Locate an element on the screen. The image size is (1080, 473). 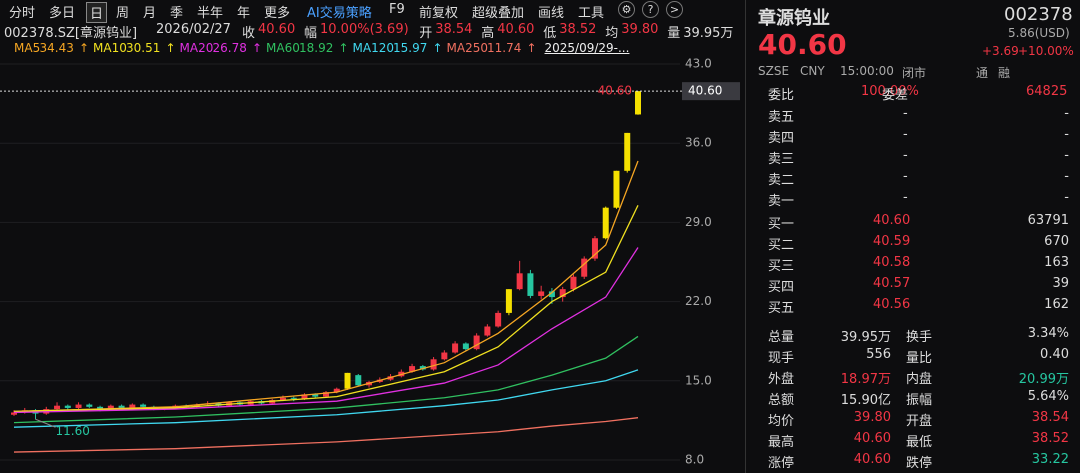
book-value: 100.00% is located at coordinates (890, 91).